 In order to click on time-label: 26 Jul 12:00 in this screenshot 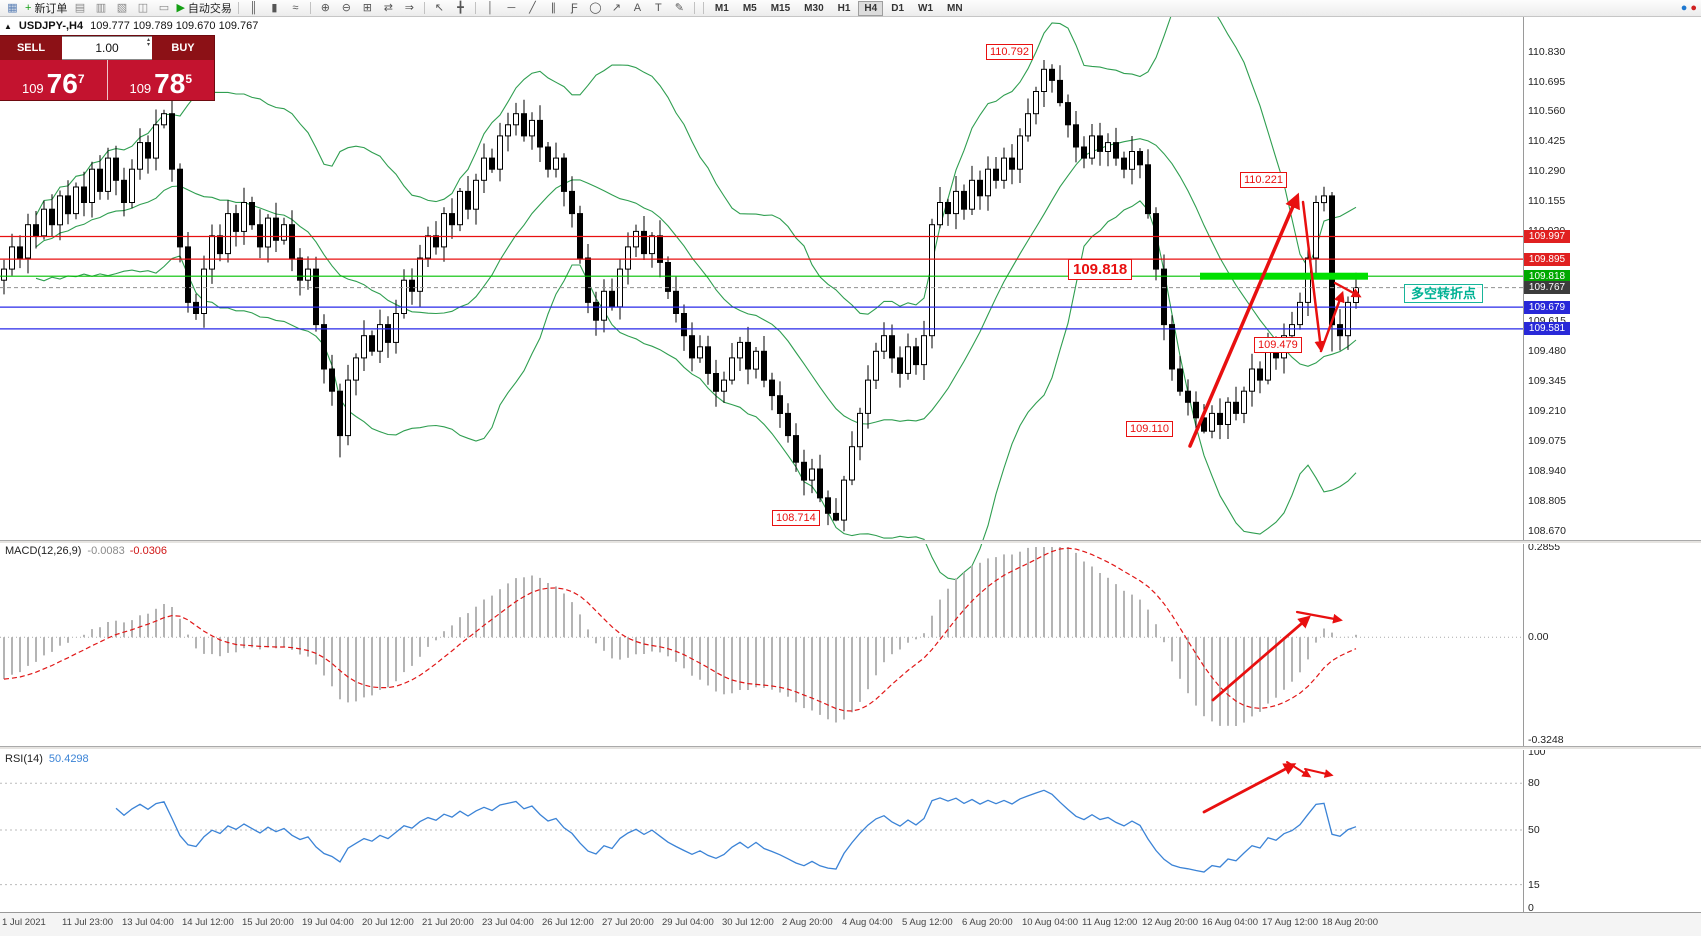, I will do `click(568, 922)`.